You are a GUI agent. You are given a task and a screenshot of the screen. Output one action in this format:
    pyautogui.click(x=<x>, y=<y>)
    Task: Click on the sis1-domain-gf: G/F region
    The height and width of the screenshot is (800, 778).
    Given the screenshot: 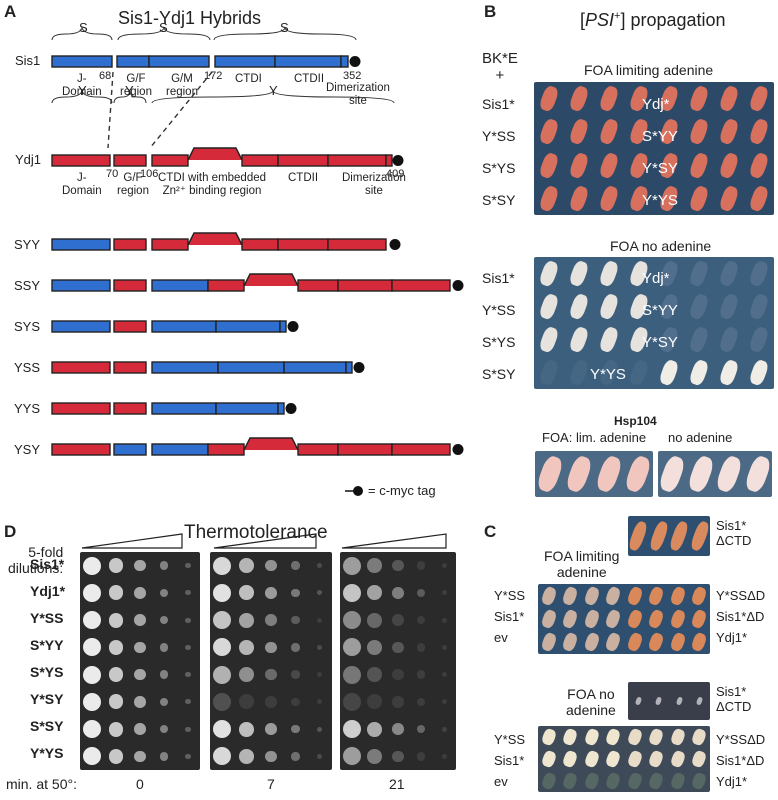 What is the action you would take?
    pyautogui.click(x=136, y=85)
    